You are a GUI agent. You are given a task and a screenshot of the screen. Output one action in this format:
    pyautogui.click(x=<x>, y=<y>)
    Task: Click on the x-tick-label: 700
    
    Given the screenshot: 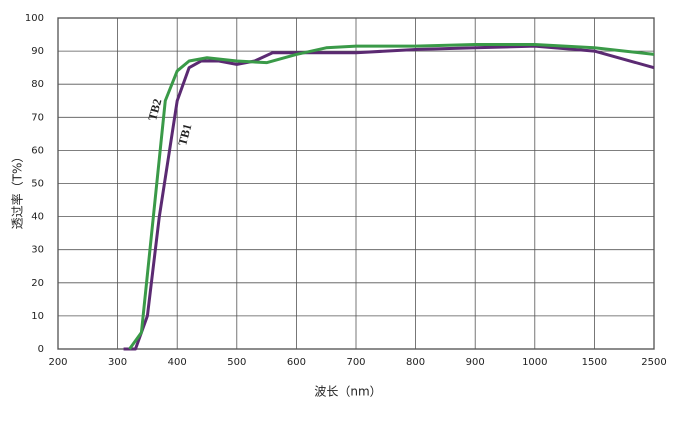 What is the action you would take?
    pyautogui.click(x=355, y=362)
    